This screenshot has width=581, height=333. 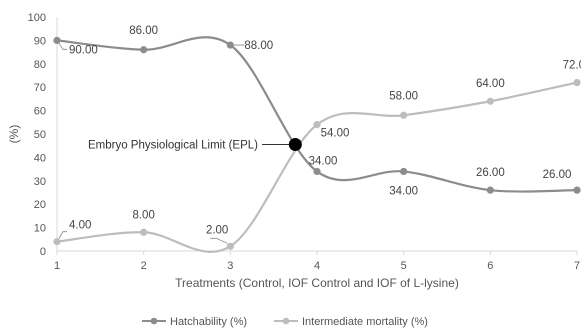 What do you see at coordinates (143, 215) in the screenshot?
I see `data-label: 8.00` at bounding box center [143, 215].